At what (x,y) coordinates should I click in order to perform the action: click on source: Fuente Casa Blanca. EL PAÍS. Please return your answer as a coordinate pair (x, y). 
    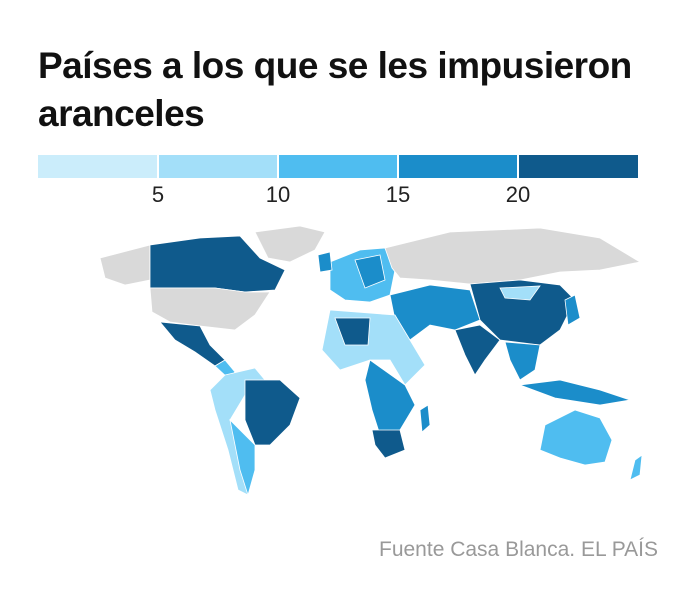
    Looking at the image, I should click on (518, 549).